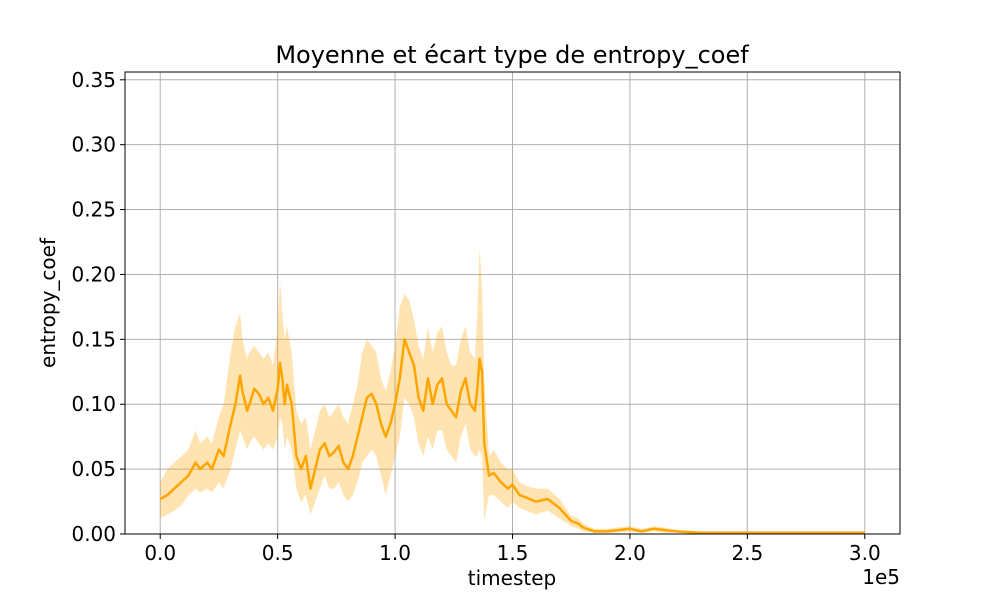  What do you see at coordinates (93, 274) in the screenshot?
I see `y-tick-label: 0.20` at bounding box center [93, 274].